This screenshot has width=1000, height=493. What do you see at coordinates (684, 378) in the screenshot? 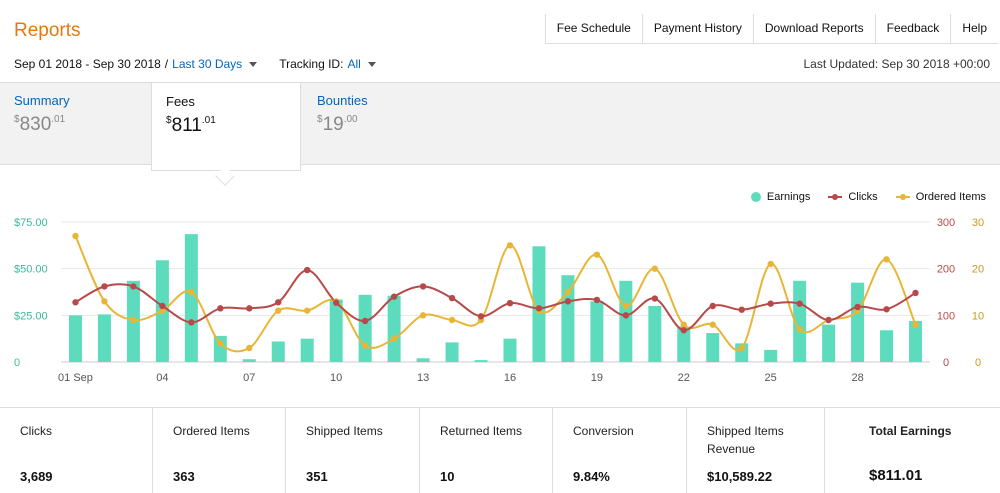
I see `x-tick-label: 22` at bounding box center [684, 378].